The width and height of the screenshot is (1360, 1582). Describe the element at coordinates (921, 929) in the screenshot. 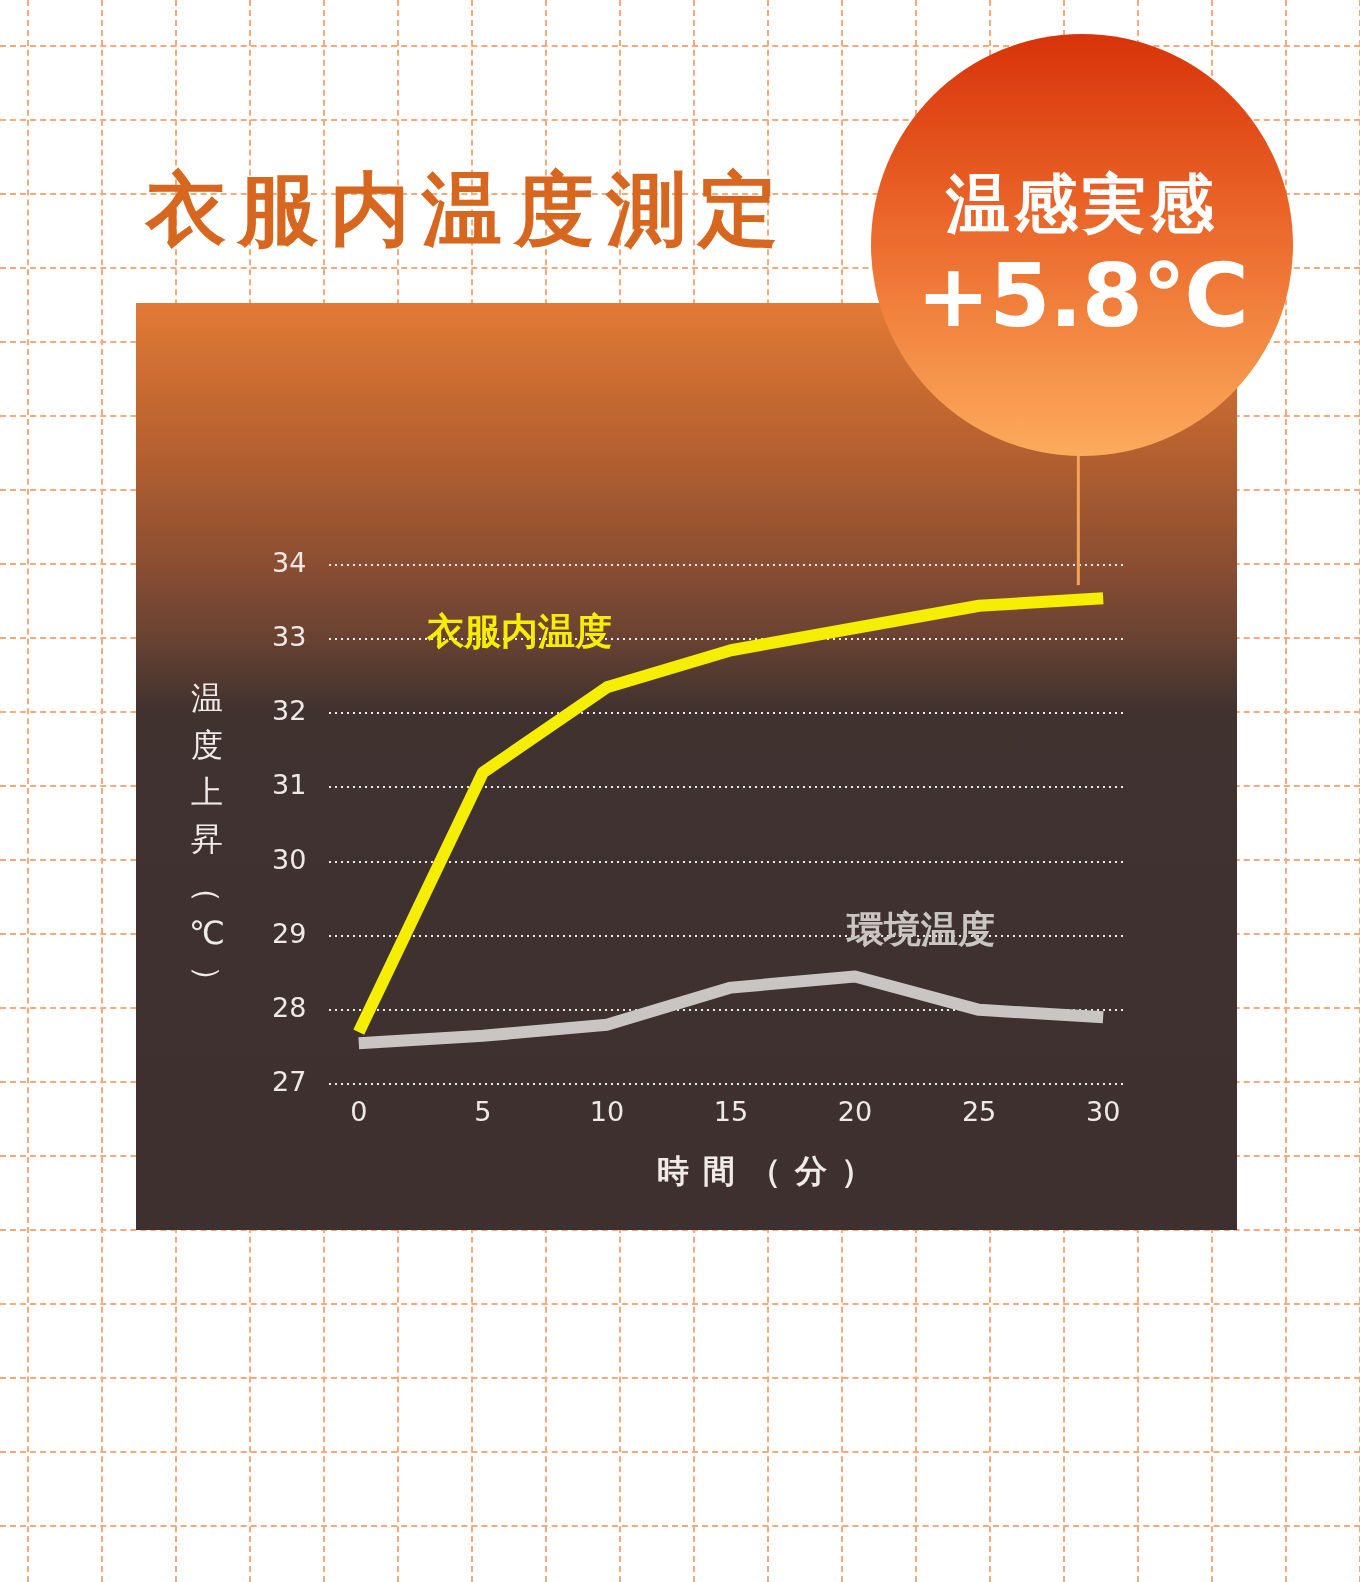

I see `series-label: 環境温度` at that location.